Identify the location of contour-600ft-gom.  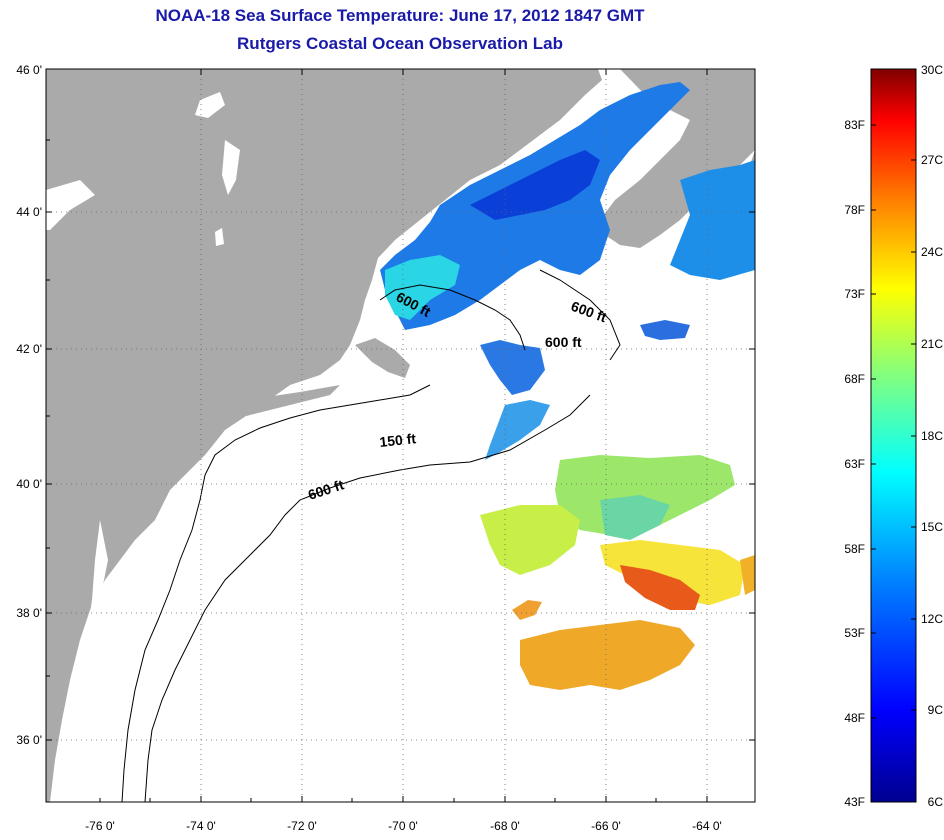
(452, 317).